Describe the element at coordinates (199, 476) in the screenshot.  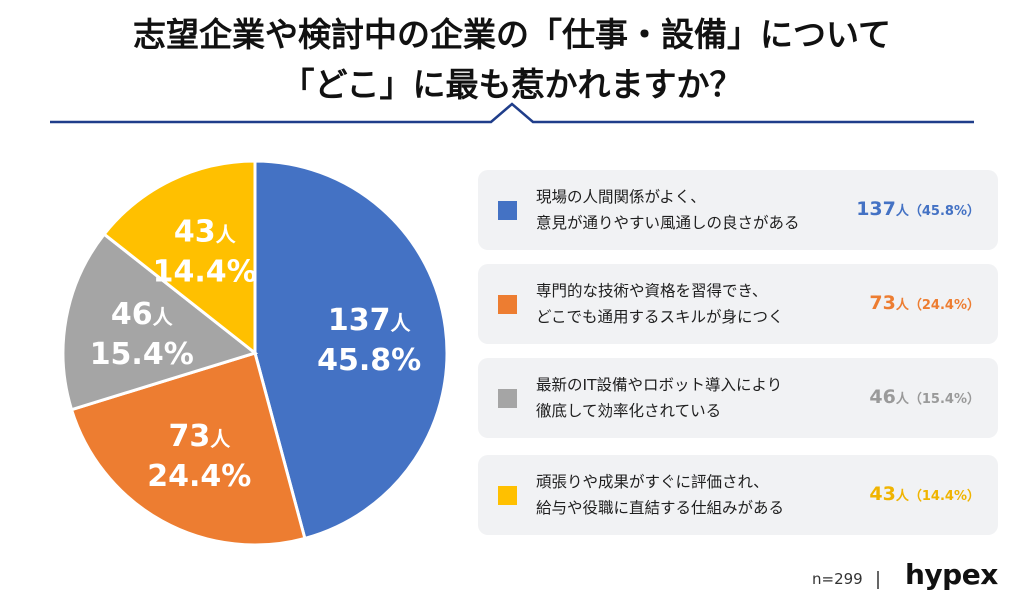
I see `pie-percent-label: 24.4%` at that location.